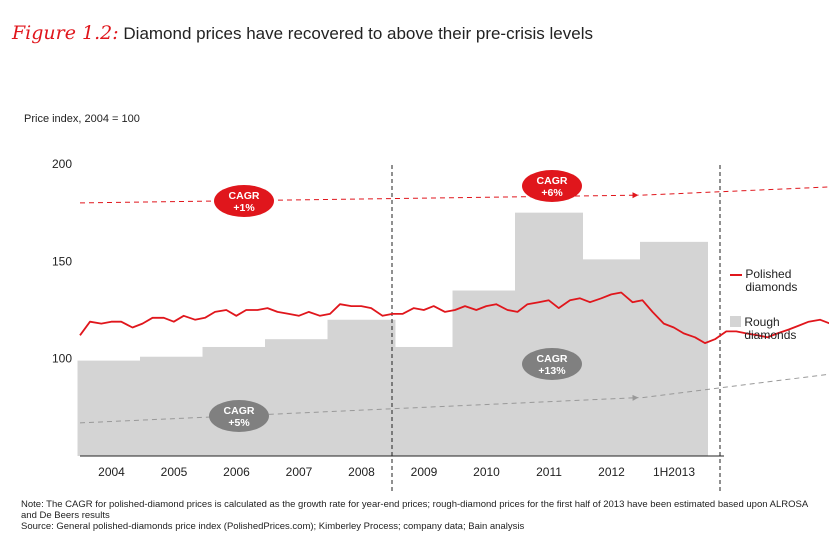 The image size is (829, 556). Describe the element at coordinates (486, 472) in the screenshot. I see `x-tick-label: 2010` at that location.